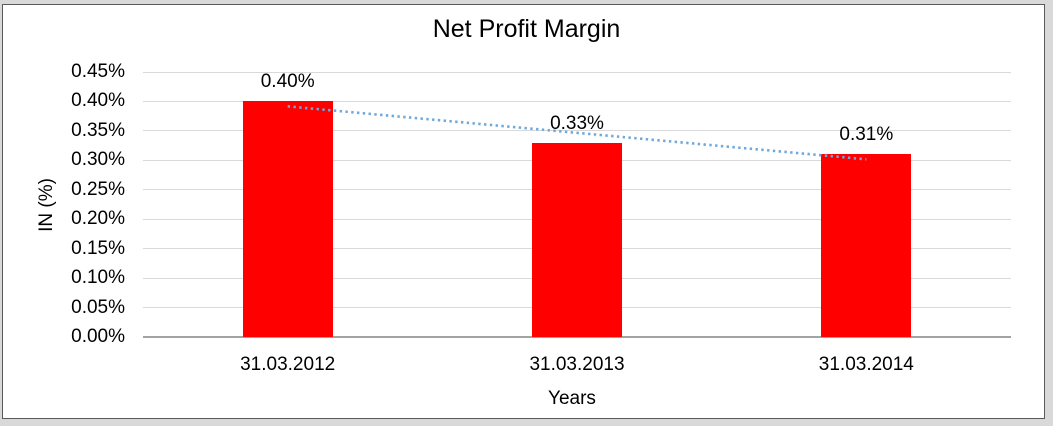 This screenshot has height=426, width=1053. What do you see at coordinates (577, 337) in the screenshot?
I see `x-axis-line` at bounding box center [577, 337].